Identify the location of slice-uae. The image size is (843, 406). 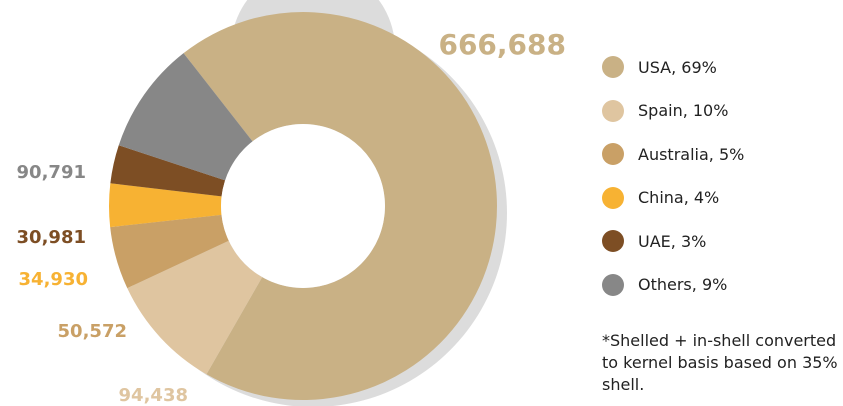
(168, 171).